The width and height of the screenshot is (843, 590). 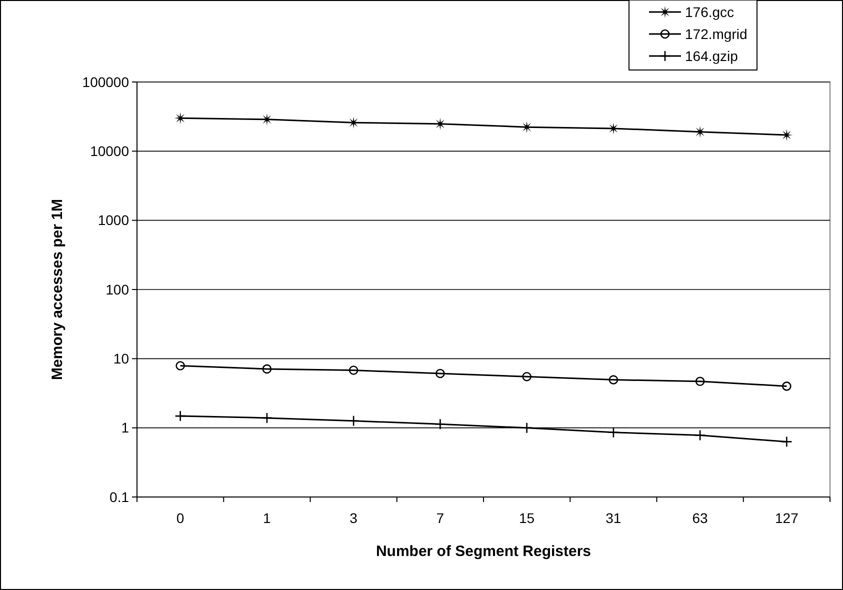 What do you see at coordinates (180, 518) in the screenshot?
I see `x-tick-label: 0` at bounding box center [180, 518].